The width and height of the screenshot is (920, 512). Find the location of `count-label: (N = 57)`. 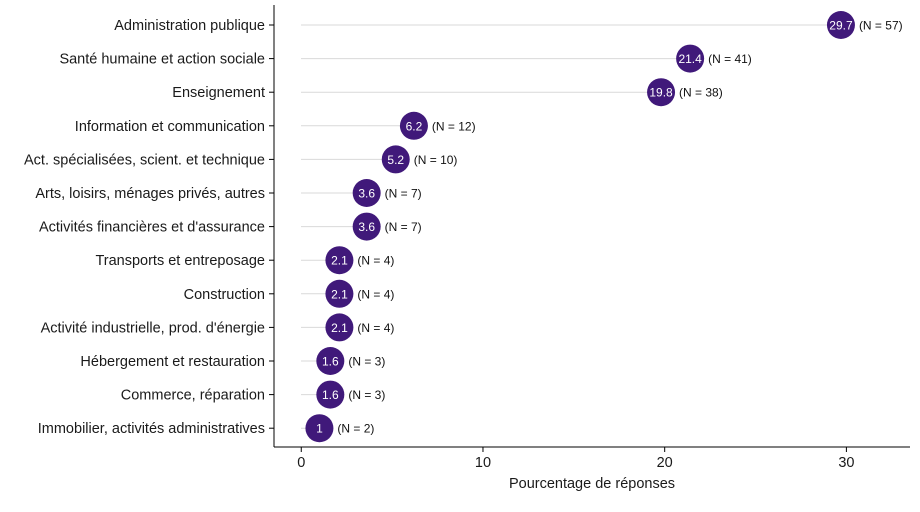

count-label: (N = 57) is located at coordinates (881, 26).